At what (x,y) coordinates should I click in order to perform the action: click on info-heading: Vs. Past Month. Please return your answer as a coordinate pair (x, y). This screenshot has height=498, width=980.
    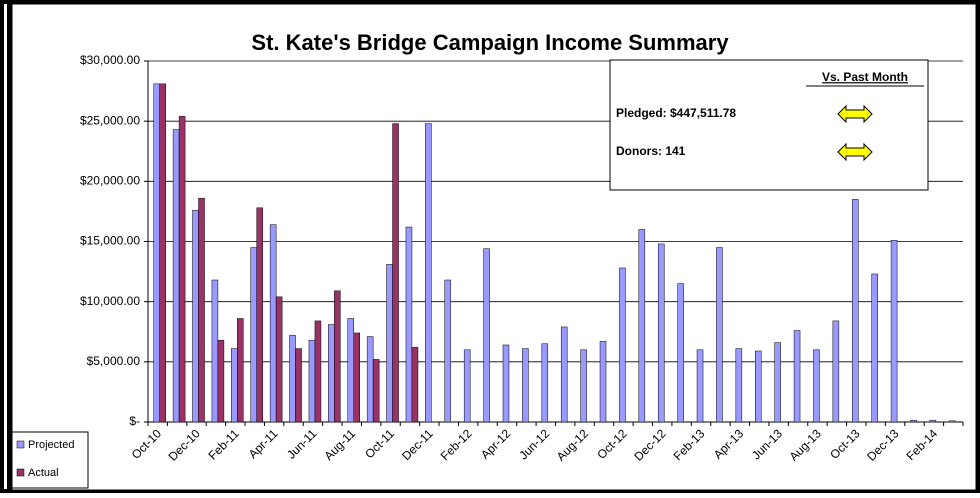
    Looking at the image, I should click on (865, 77).